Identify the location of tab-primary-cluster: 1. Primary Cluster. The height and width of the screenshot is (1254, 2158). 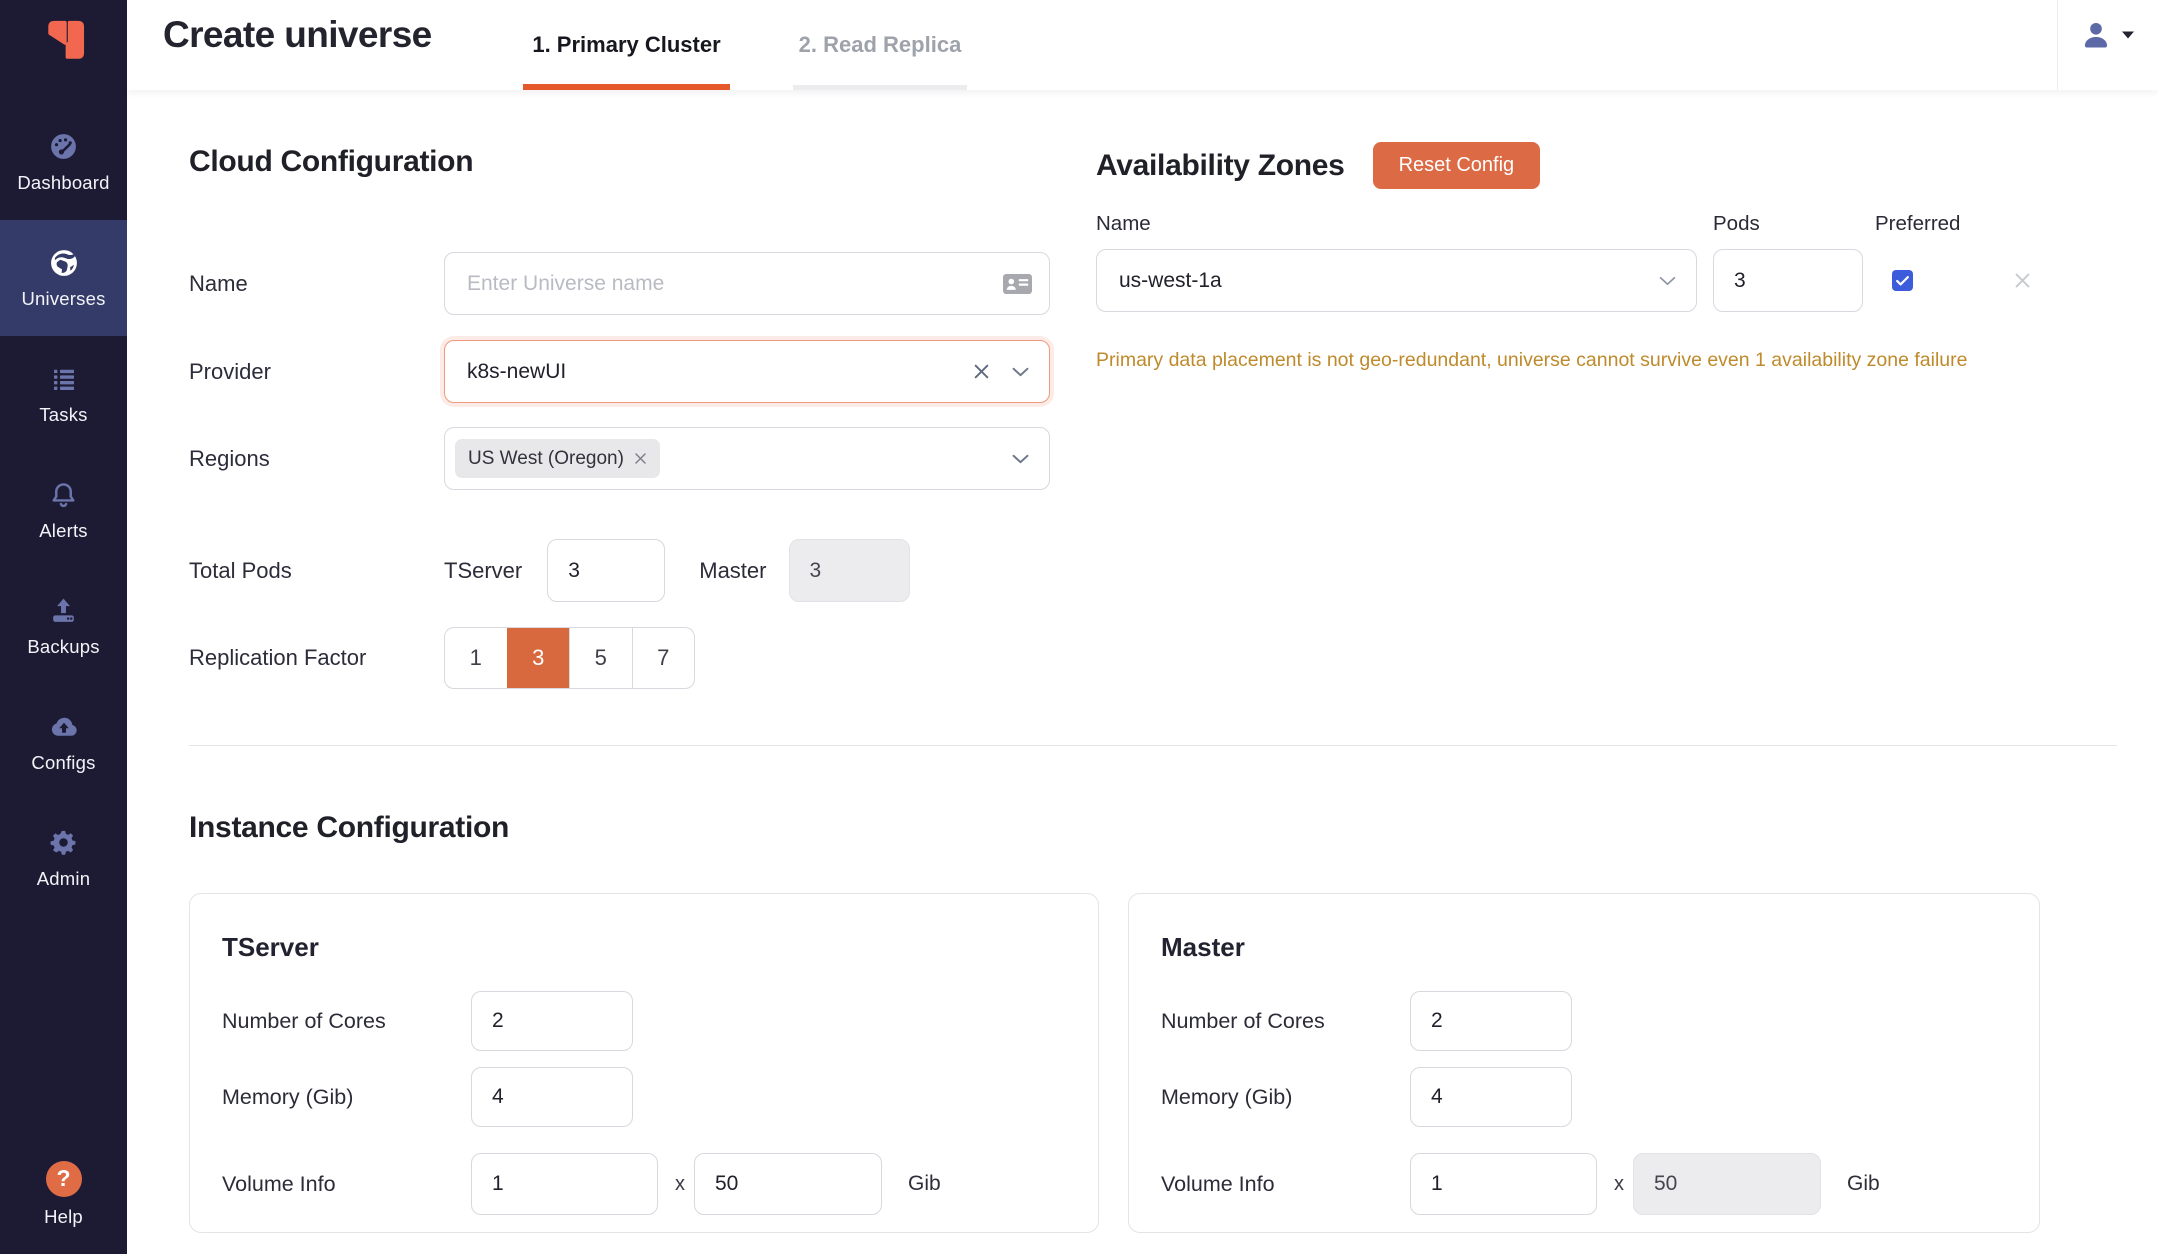
(626, 45).